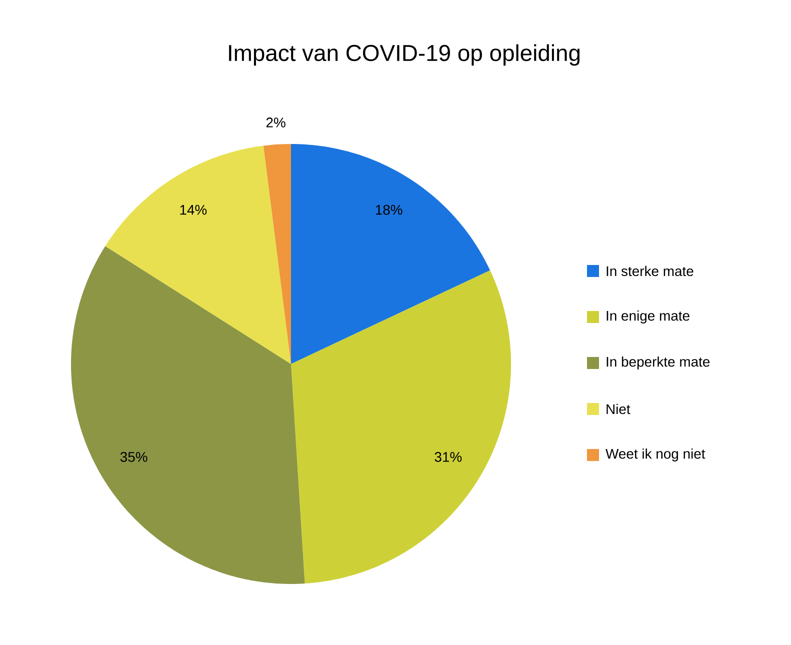 This screenshot has width=791, height=645. What do you see at coordinates (389, 209) in the screenshot?
I see `data-label: 18%` at bounding box center [389, 209].